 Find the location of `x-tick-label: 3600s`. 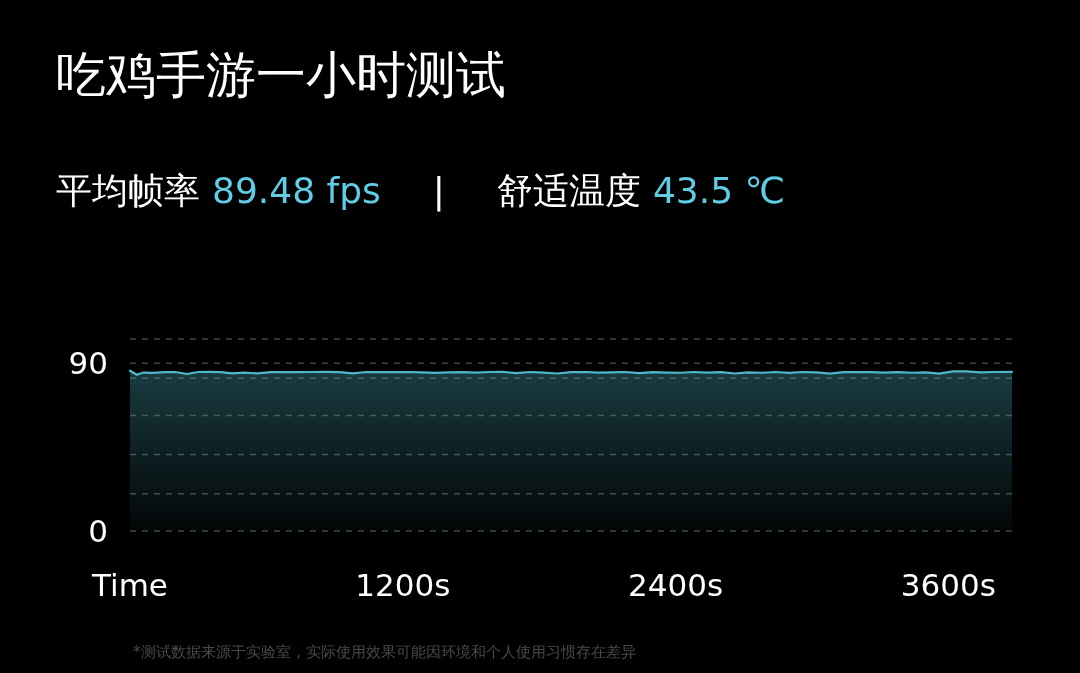

x-tick-label: 3600s is located at coordinates (948, 585).